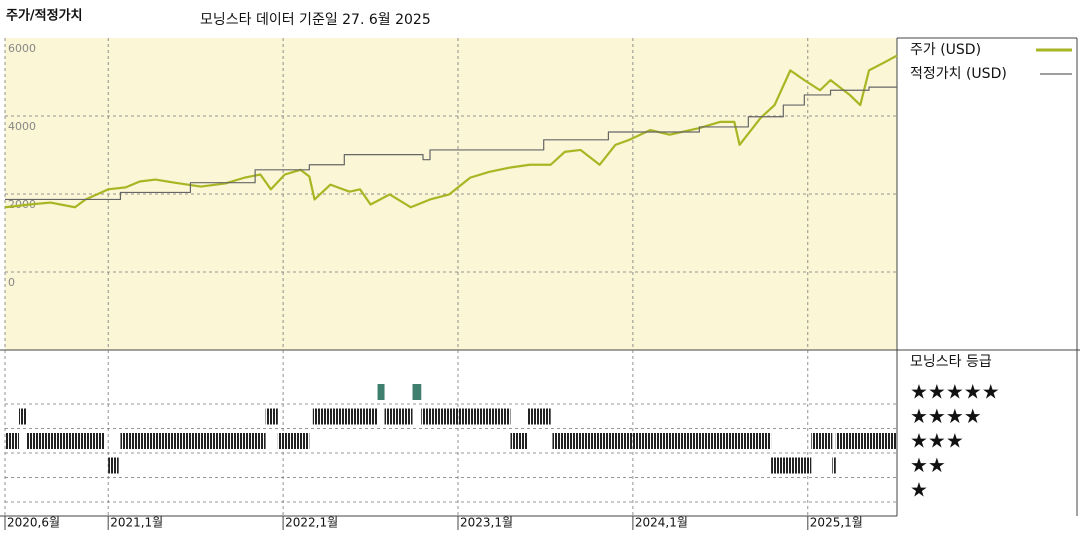 The width and height of the screenshot is (1080, 540). Describe the element at coordinates (22, 48) in the screenshot. I see `y-tick-label: 6000` at that location.